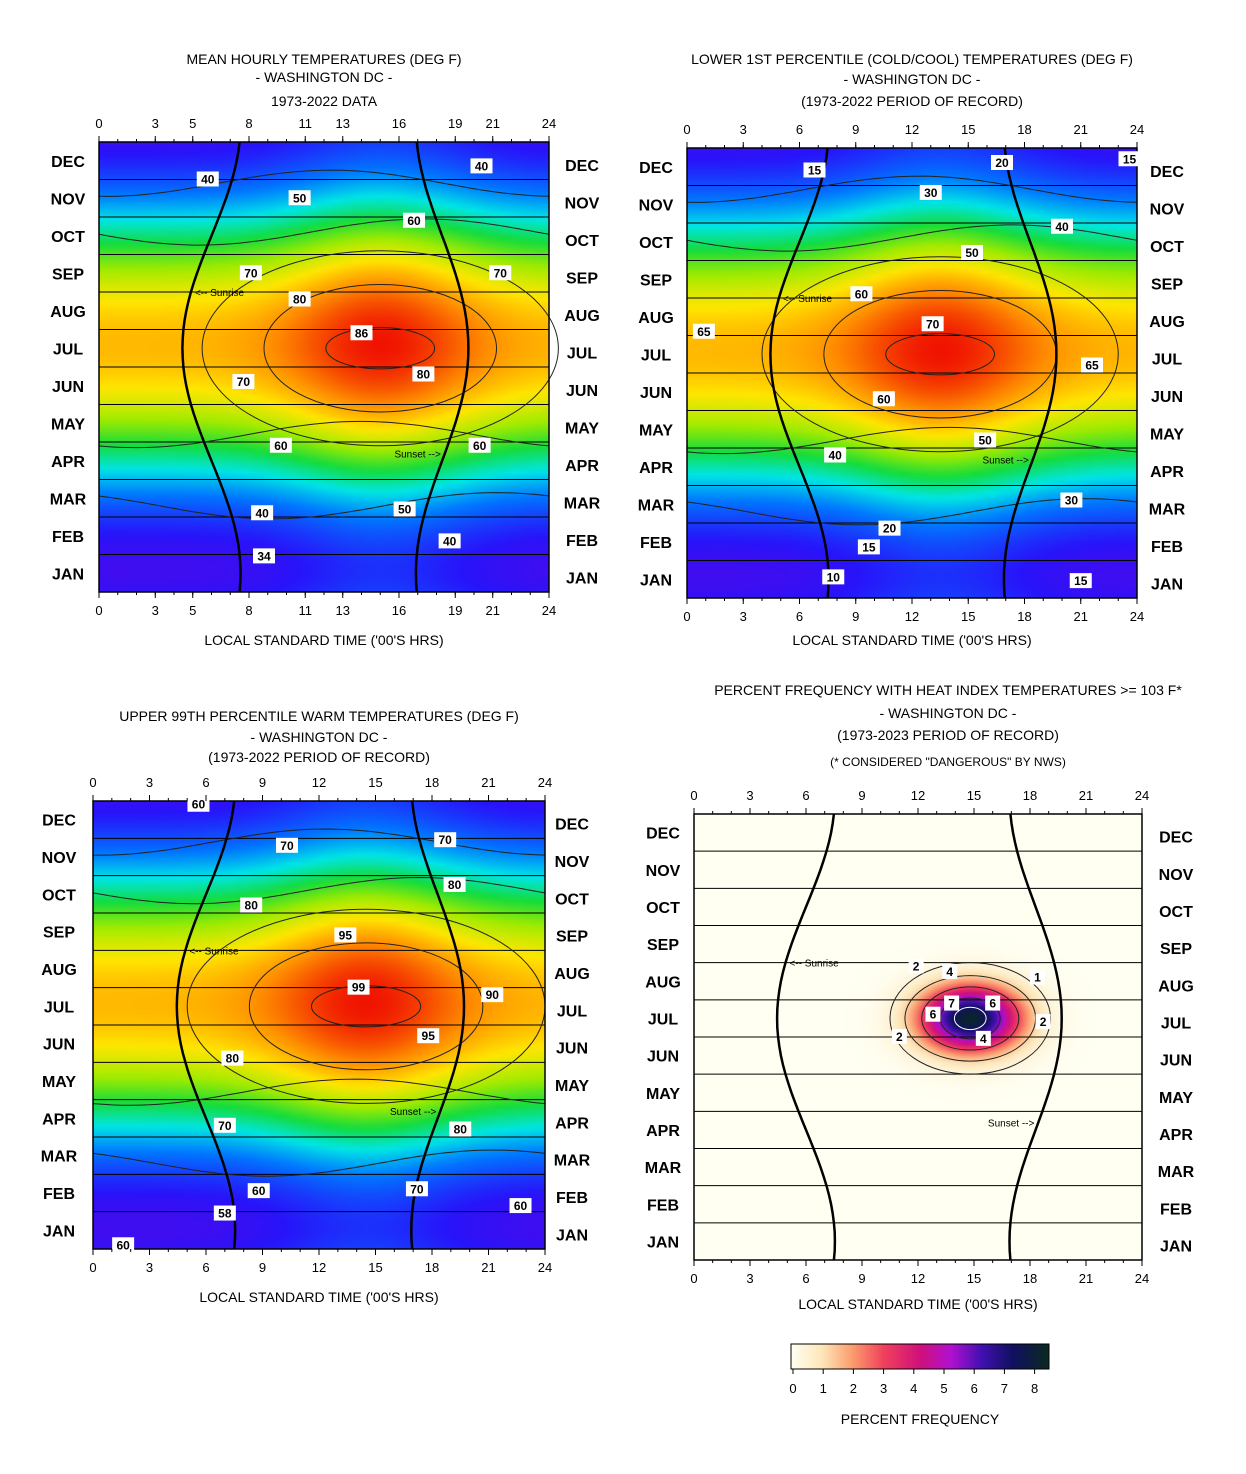 The width and height of the screenshot is (1246, 1474). Describe the element at coordinates (1011, 1123) in the screenshot. I see `sunset-label: Sunset -->` at that location.